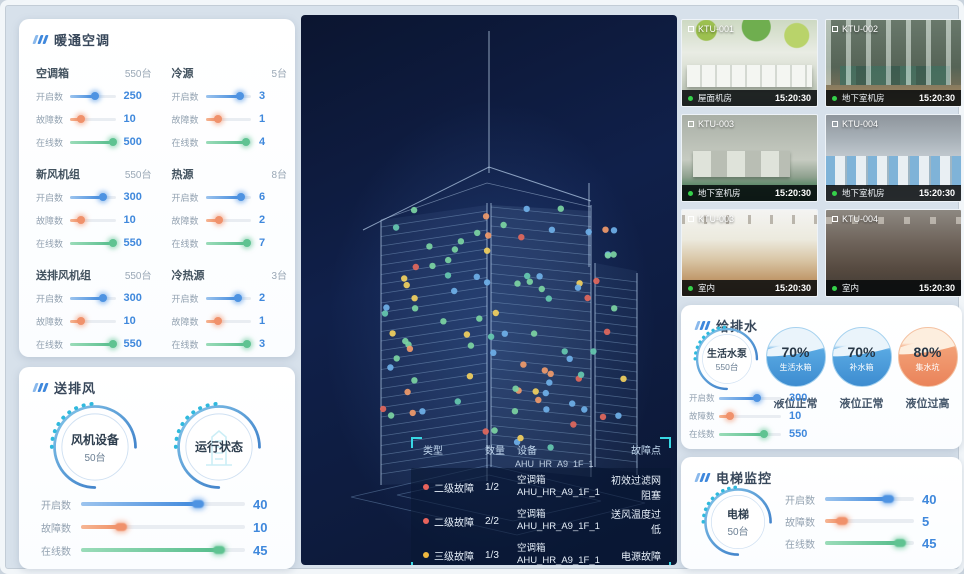 This screenshot has height=574, width=964. I want to click on device-group: 新风机组 550台 开启数 300 故障数 10, so click(94, 210).